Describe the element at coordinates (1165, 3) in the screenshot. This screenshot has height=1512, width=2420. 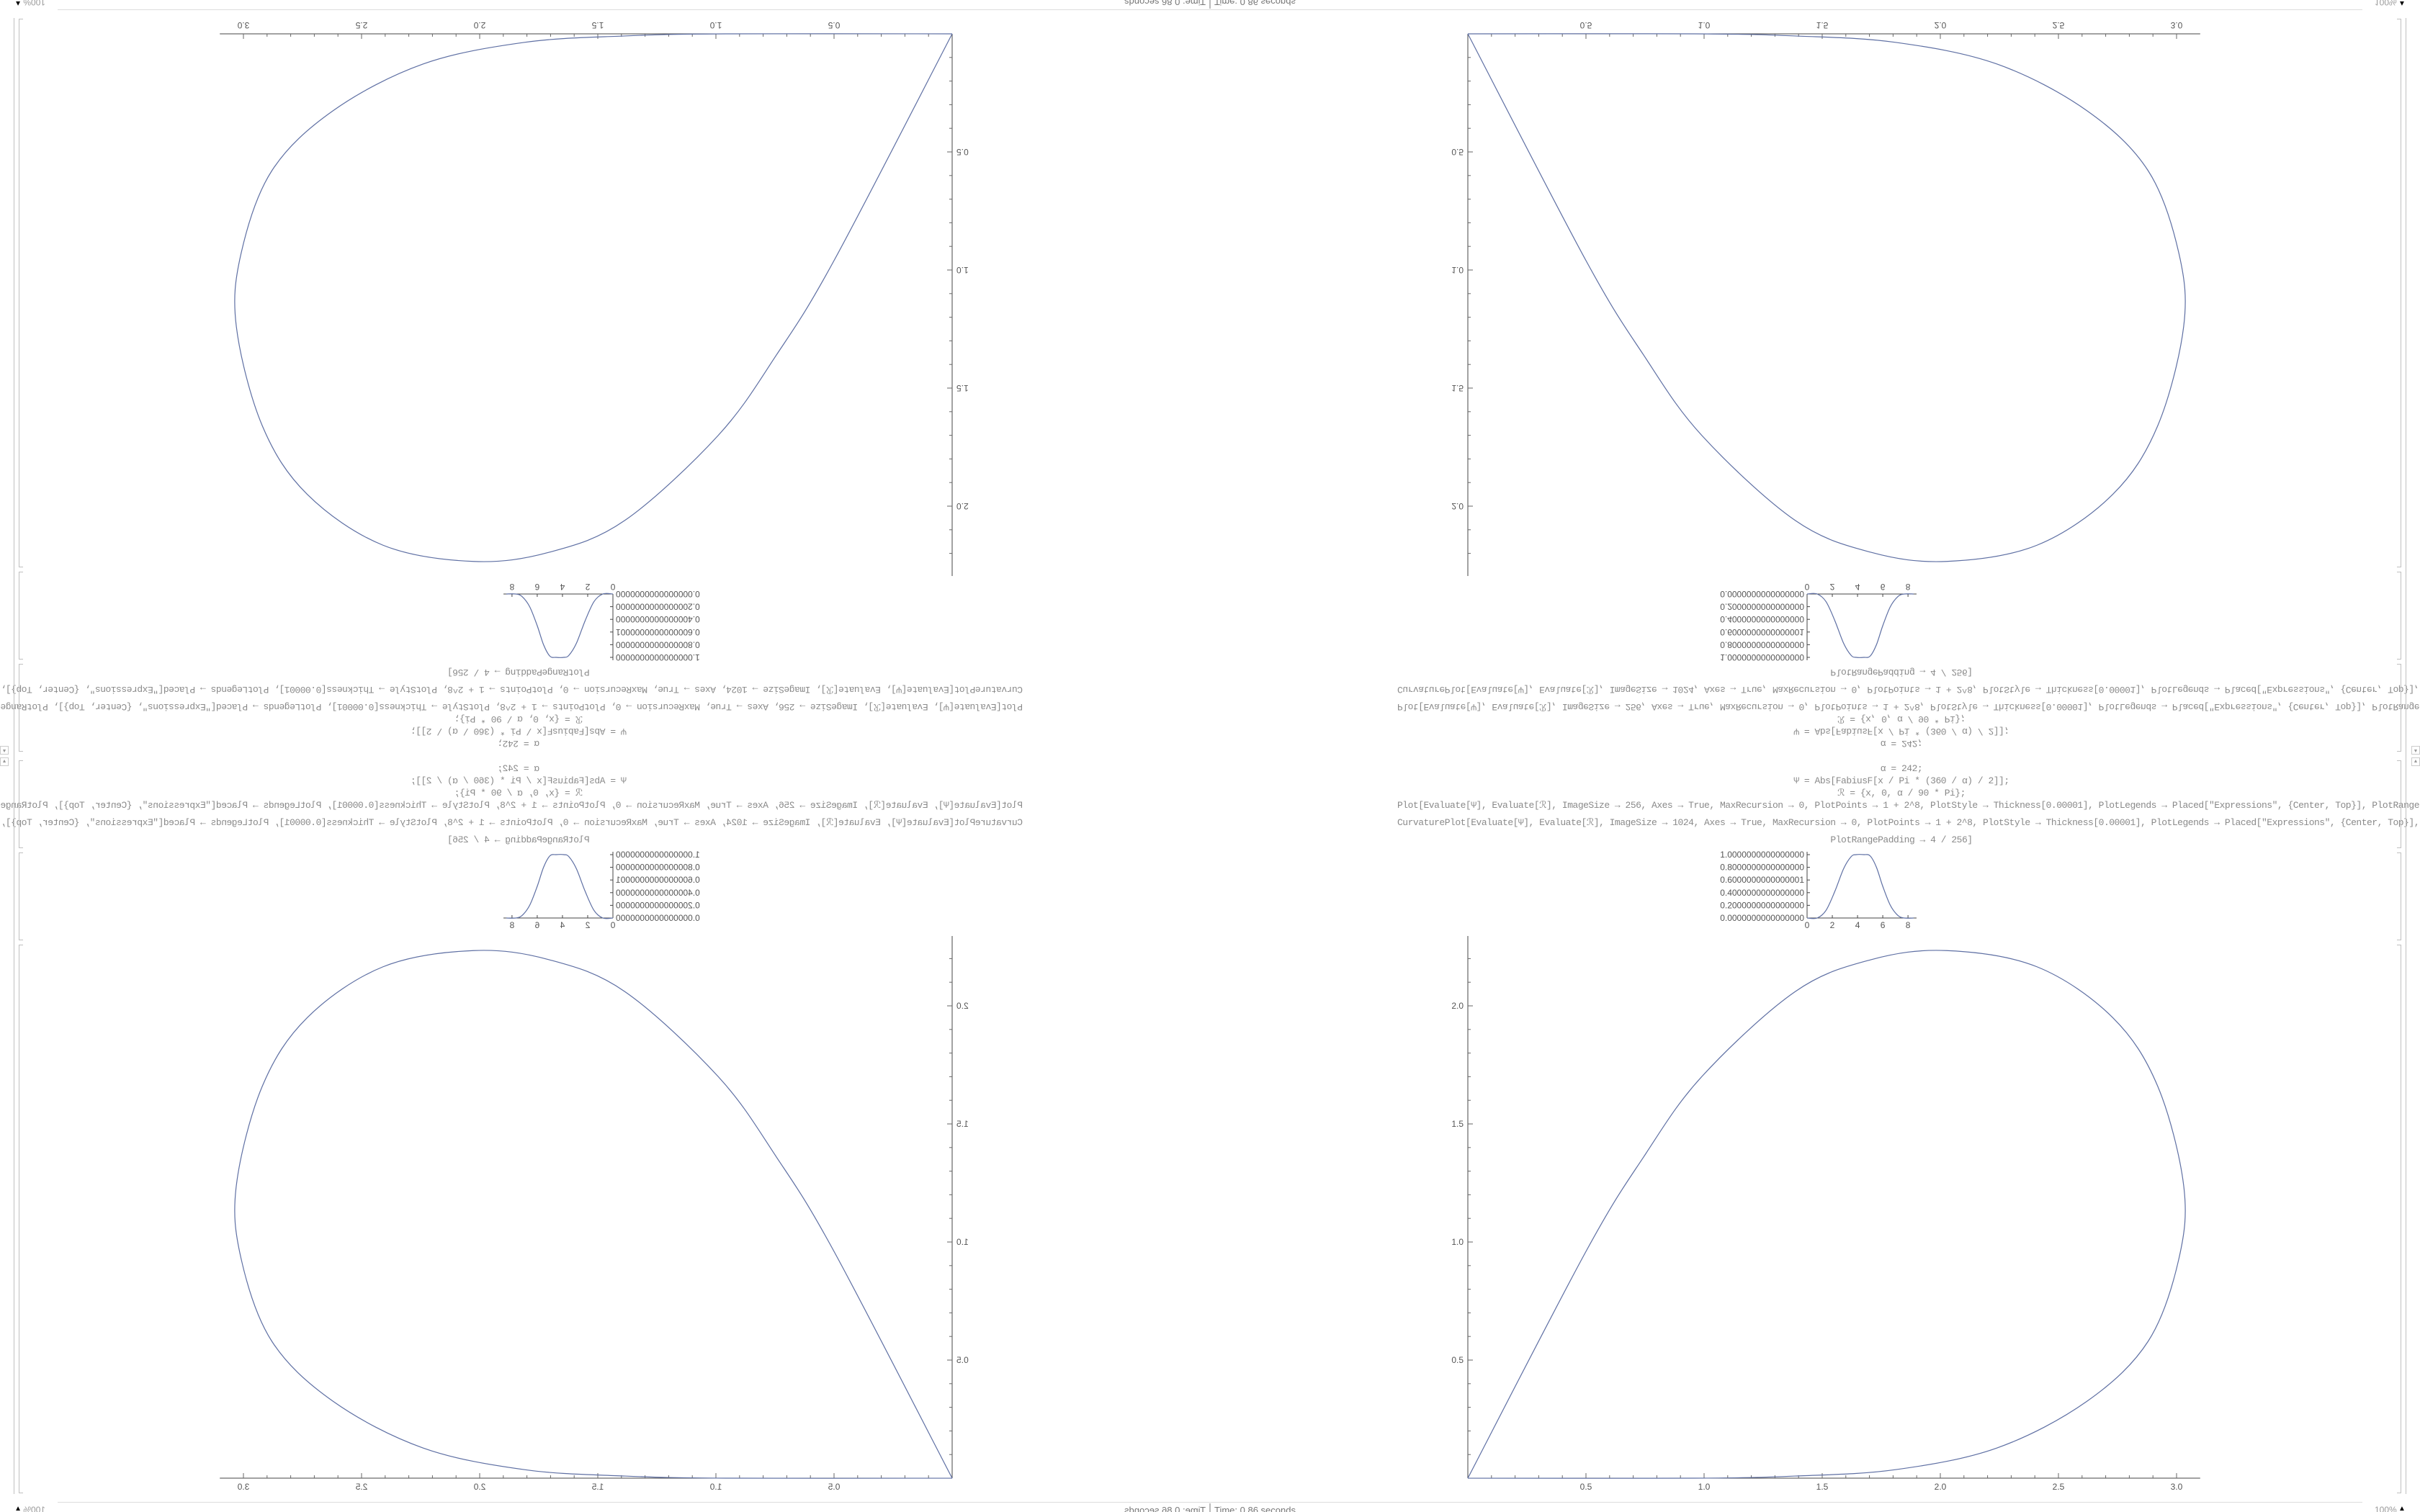
I see `evaluation-time: Time: 0.86 seconds` at that location.